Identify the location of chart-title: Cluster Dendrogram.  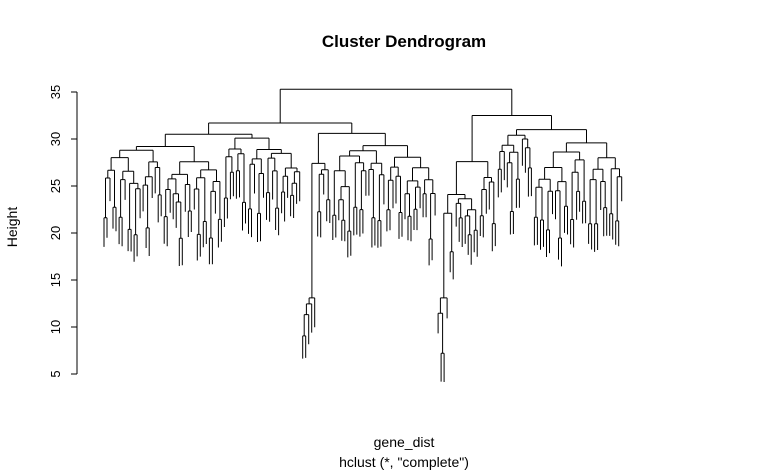
(404, 41).